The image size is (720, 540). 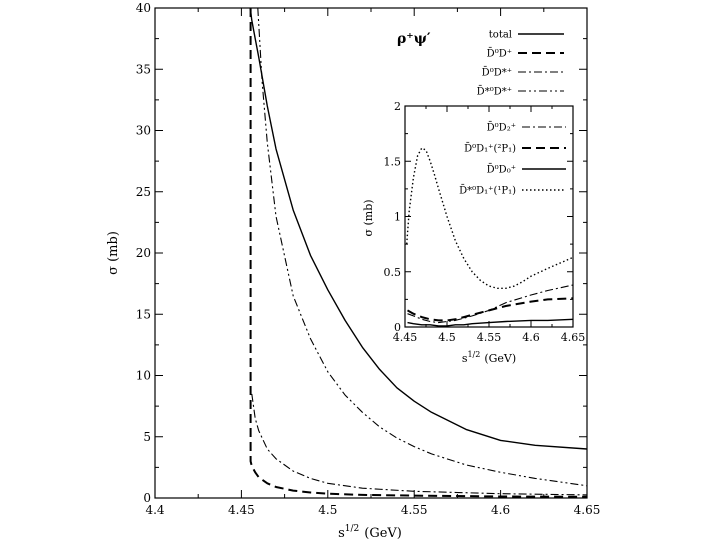 I want to click on inset-x-axis-label-sup: 1/2, so click(x=473, y=354).